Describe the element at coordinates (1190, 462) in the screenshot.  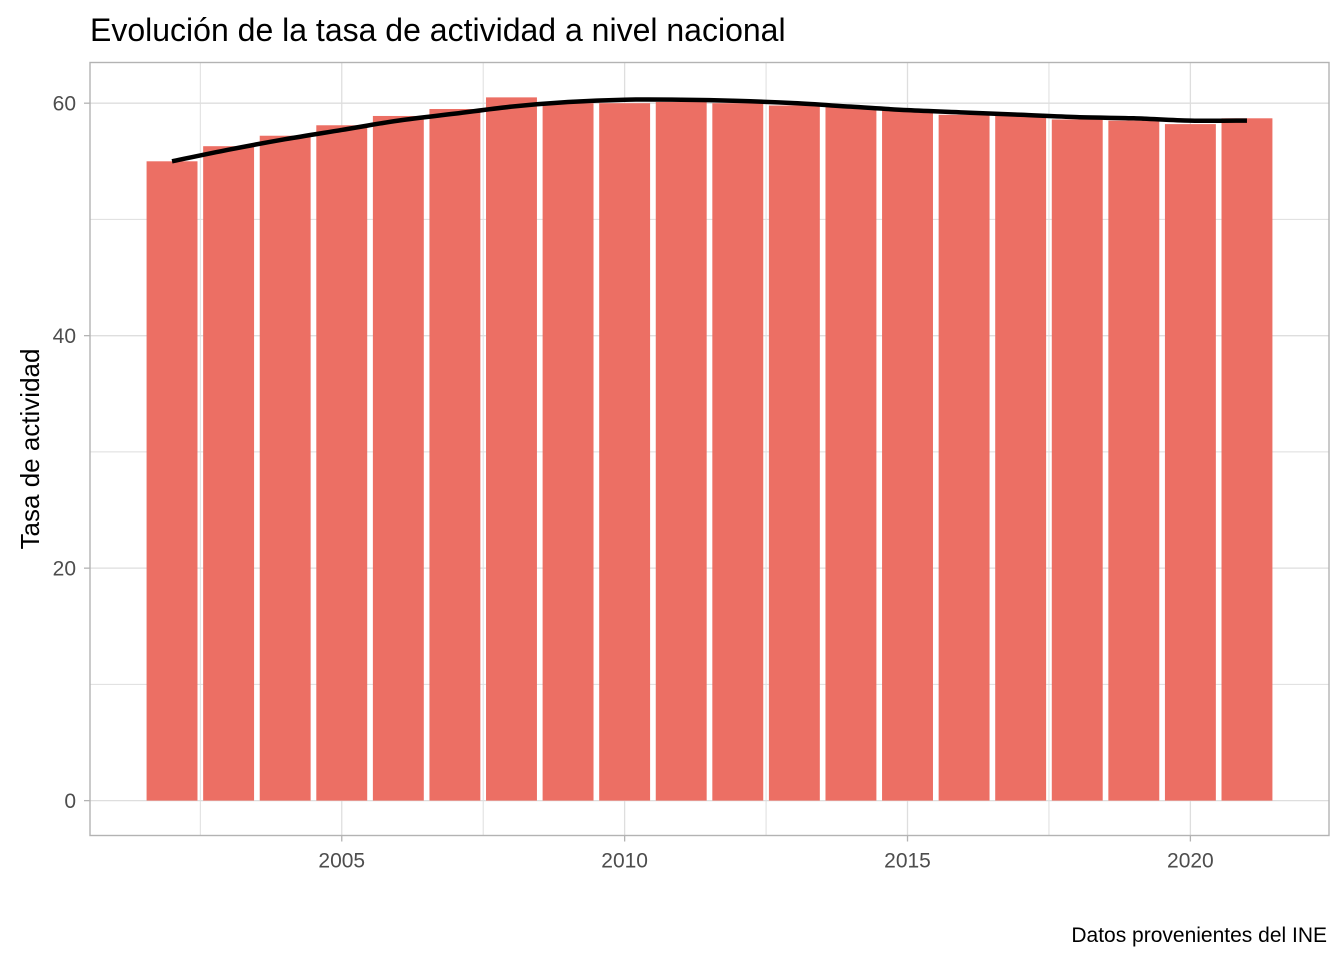
I see `bar-2020` at that location.